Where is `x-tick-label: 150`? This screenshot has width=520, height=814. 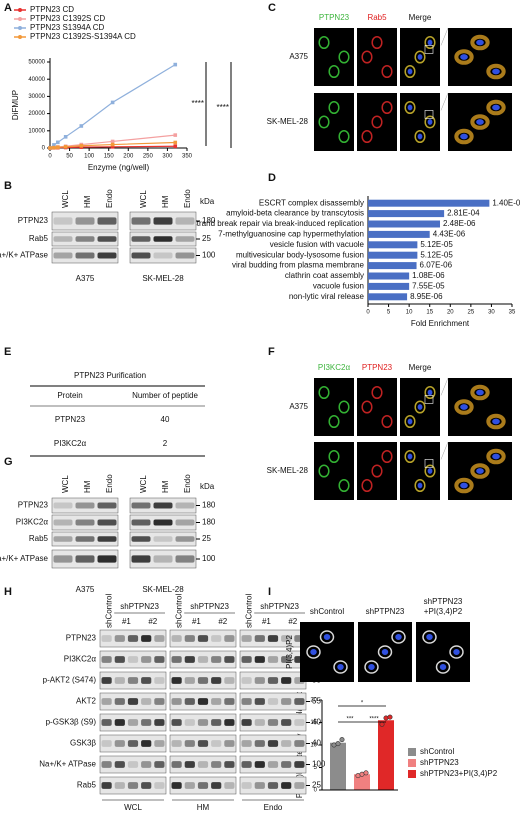
x-tick-label: 150 is located at coordinates (109, 157).